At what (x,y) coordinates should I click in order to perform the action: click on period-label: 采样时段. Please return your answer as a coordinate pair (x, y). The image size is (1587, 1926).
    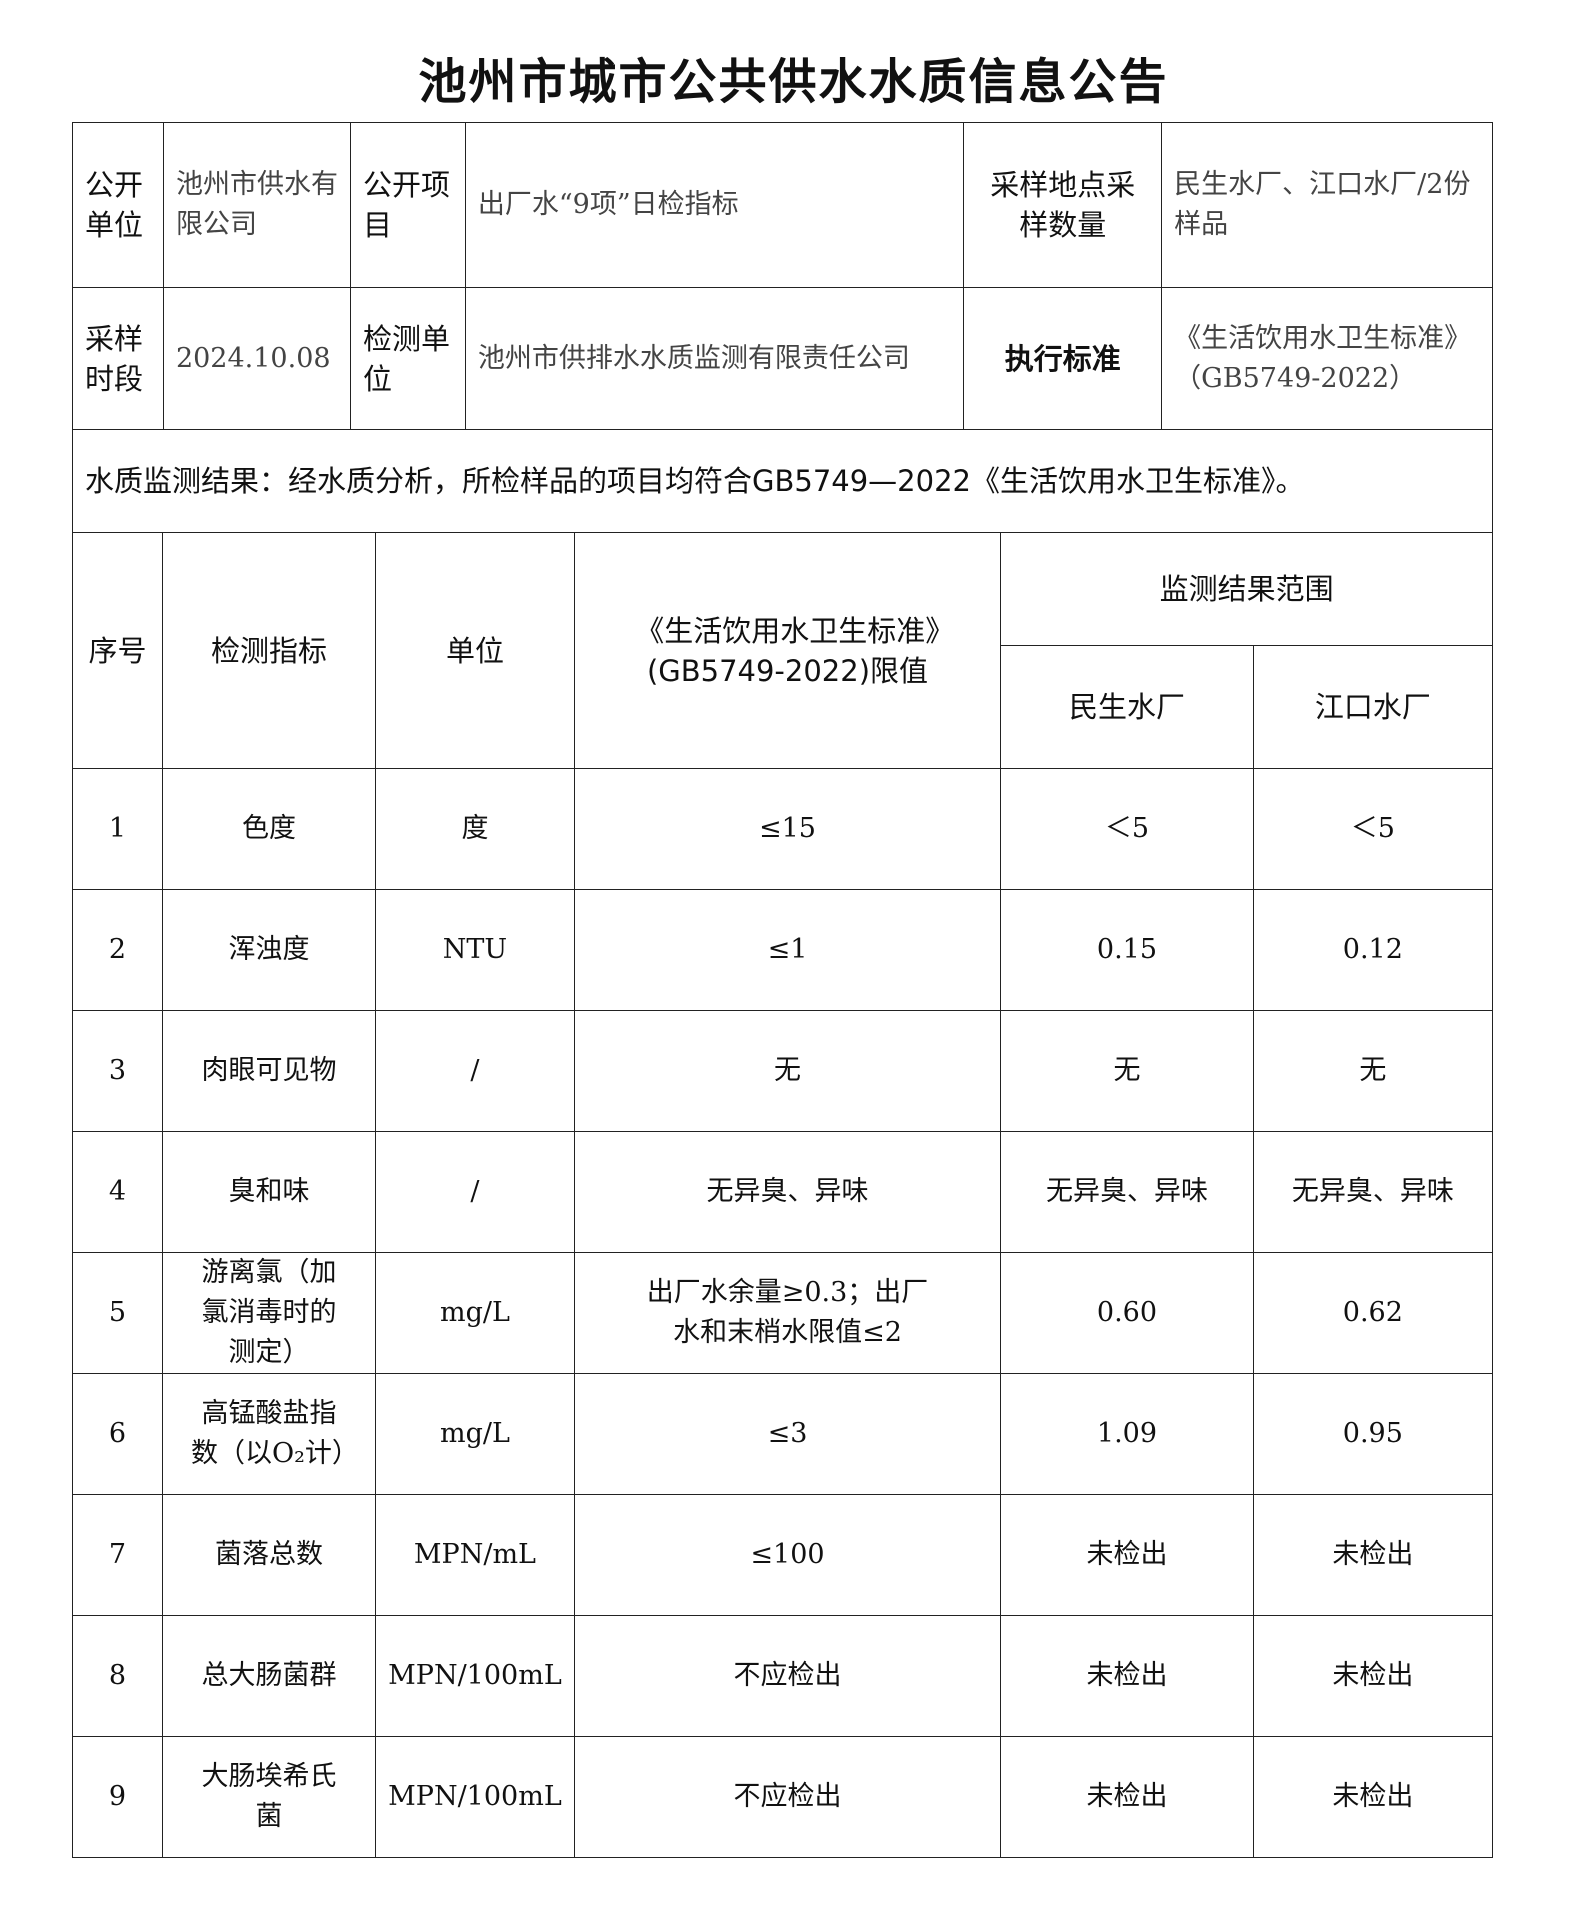
    Looking at the image, I should click on (118, 358).